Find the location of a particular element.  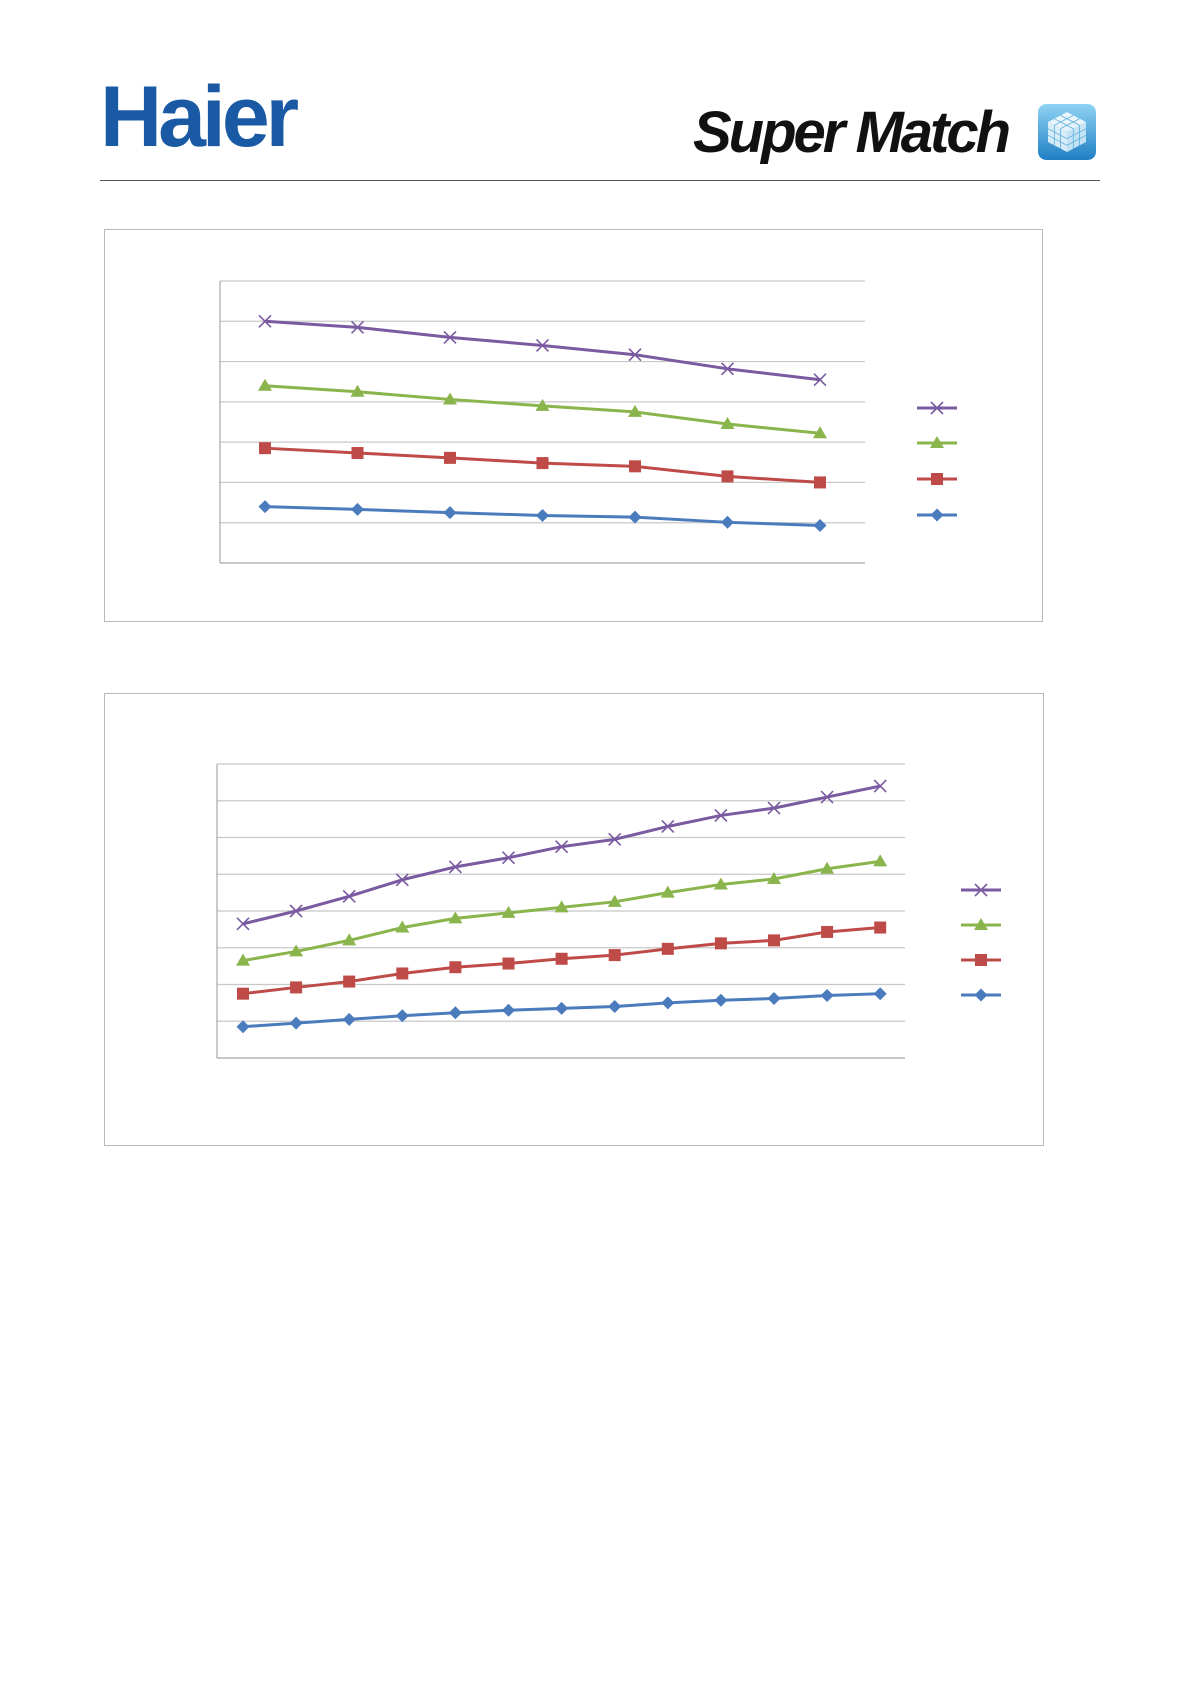

chart-2-legend is located at coordinates (981, 942).